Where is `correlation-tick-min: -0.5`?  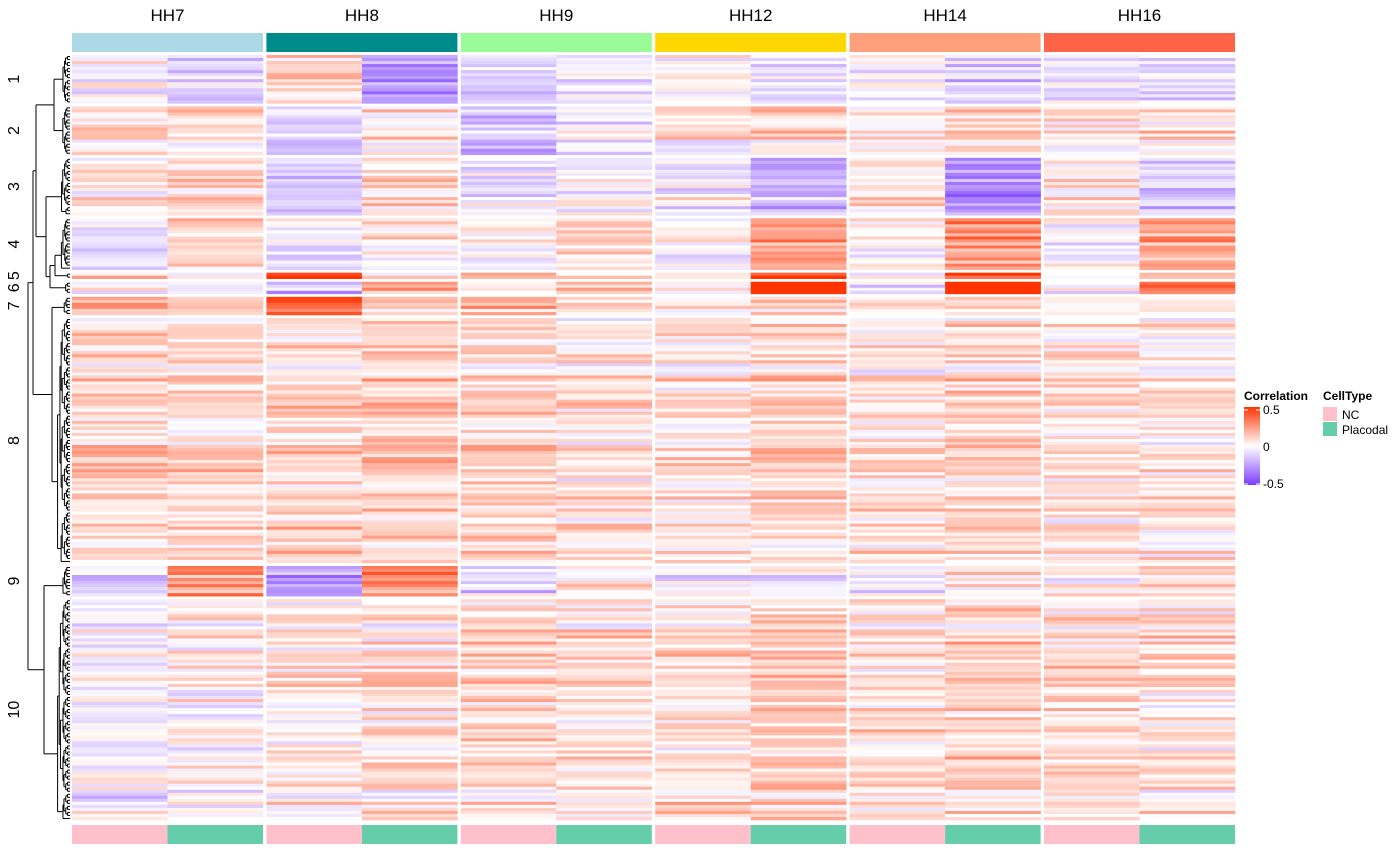 correlation-tick-min: -0.5 is located at coordinates (1273, 484).